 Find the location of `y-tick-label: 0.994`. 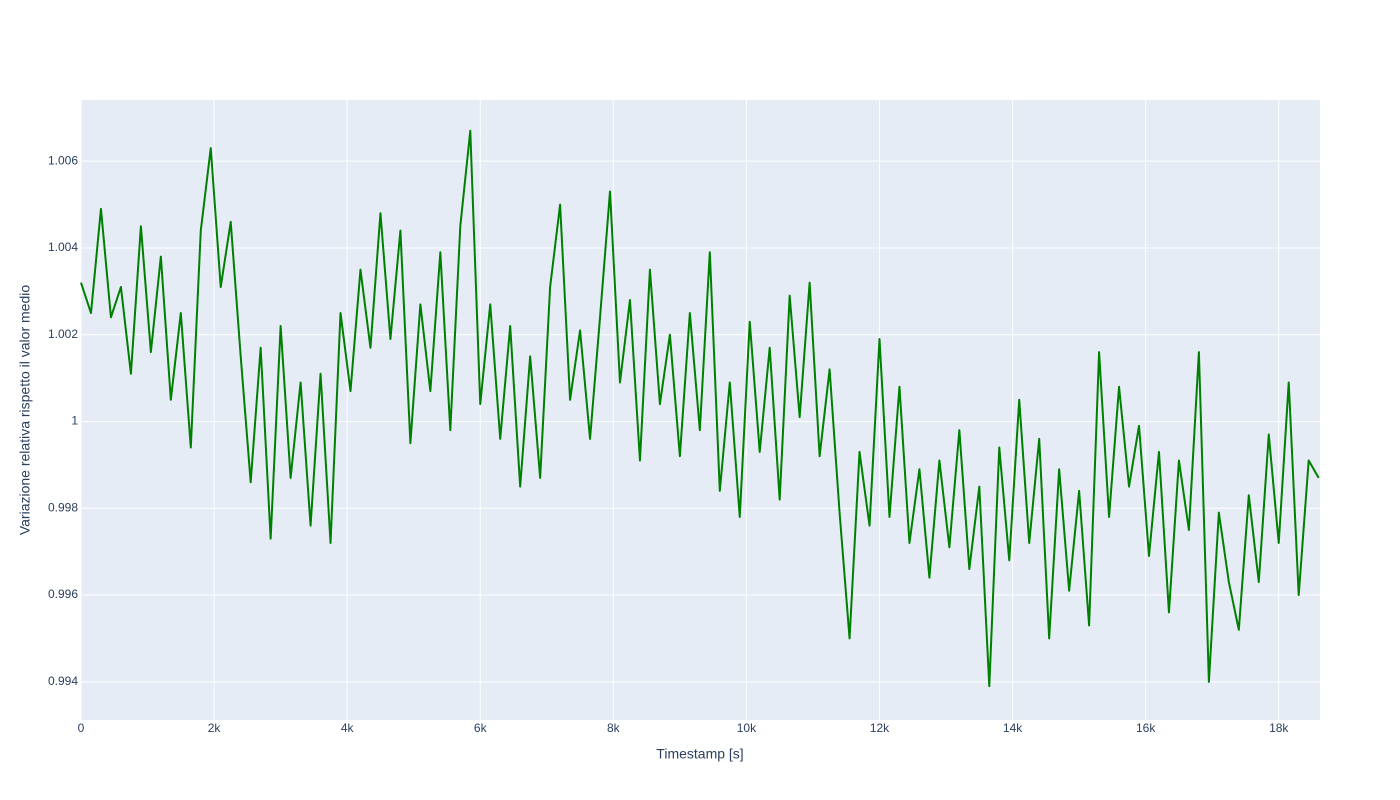

y-tick-label: 0.994 is located at coordinates (63, 681).